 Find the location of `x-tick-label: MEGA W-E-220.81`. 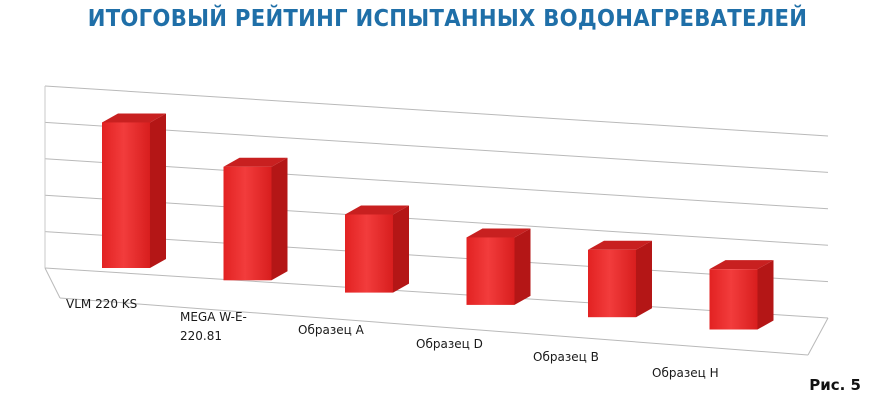

x-tick-label: MEGA W-E-220.81 is located at coordinates (213, 326).